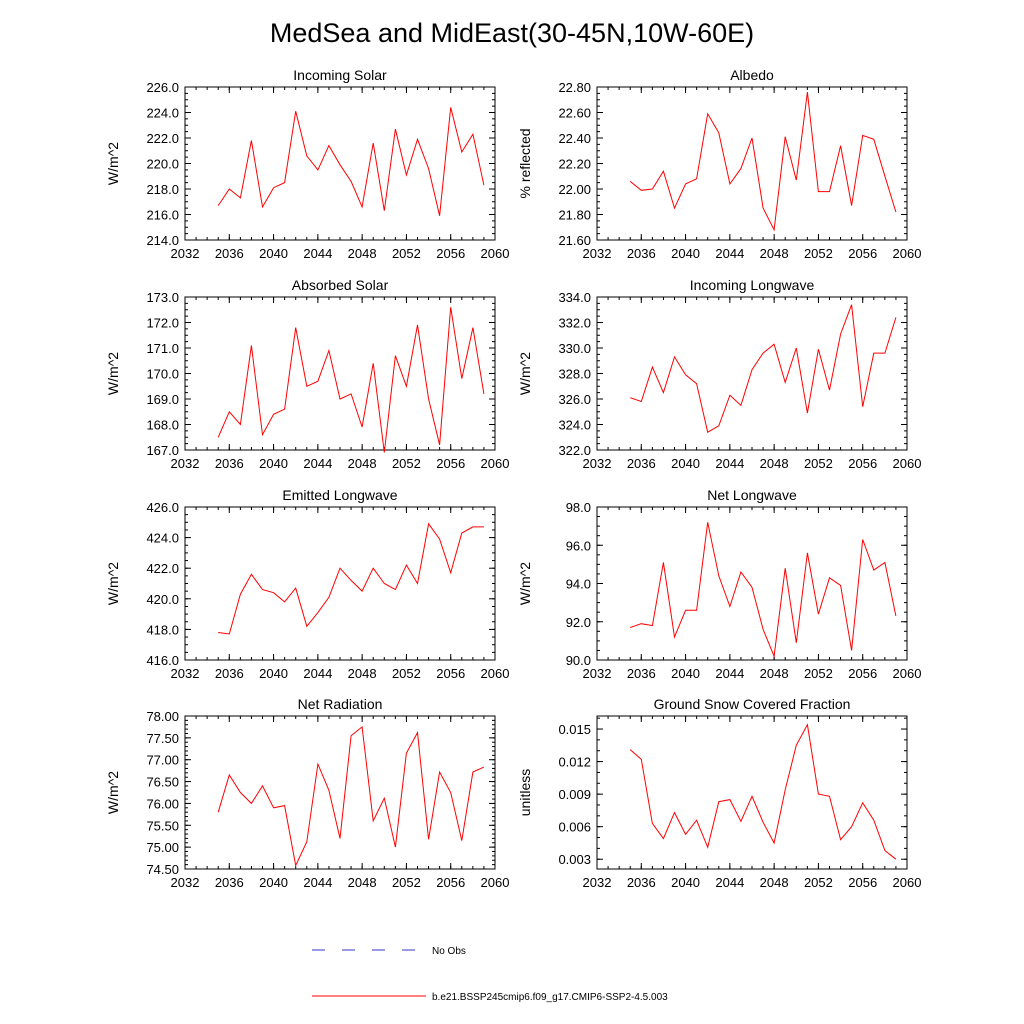 This screenshot has height=1024, width=1024. Describe the element at coordinates (449, 951) in the screenshot. I see `legend-label-no-obs: No Obs` at that location.